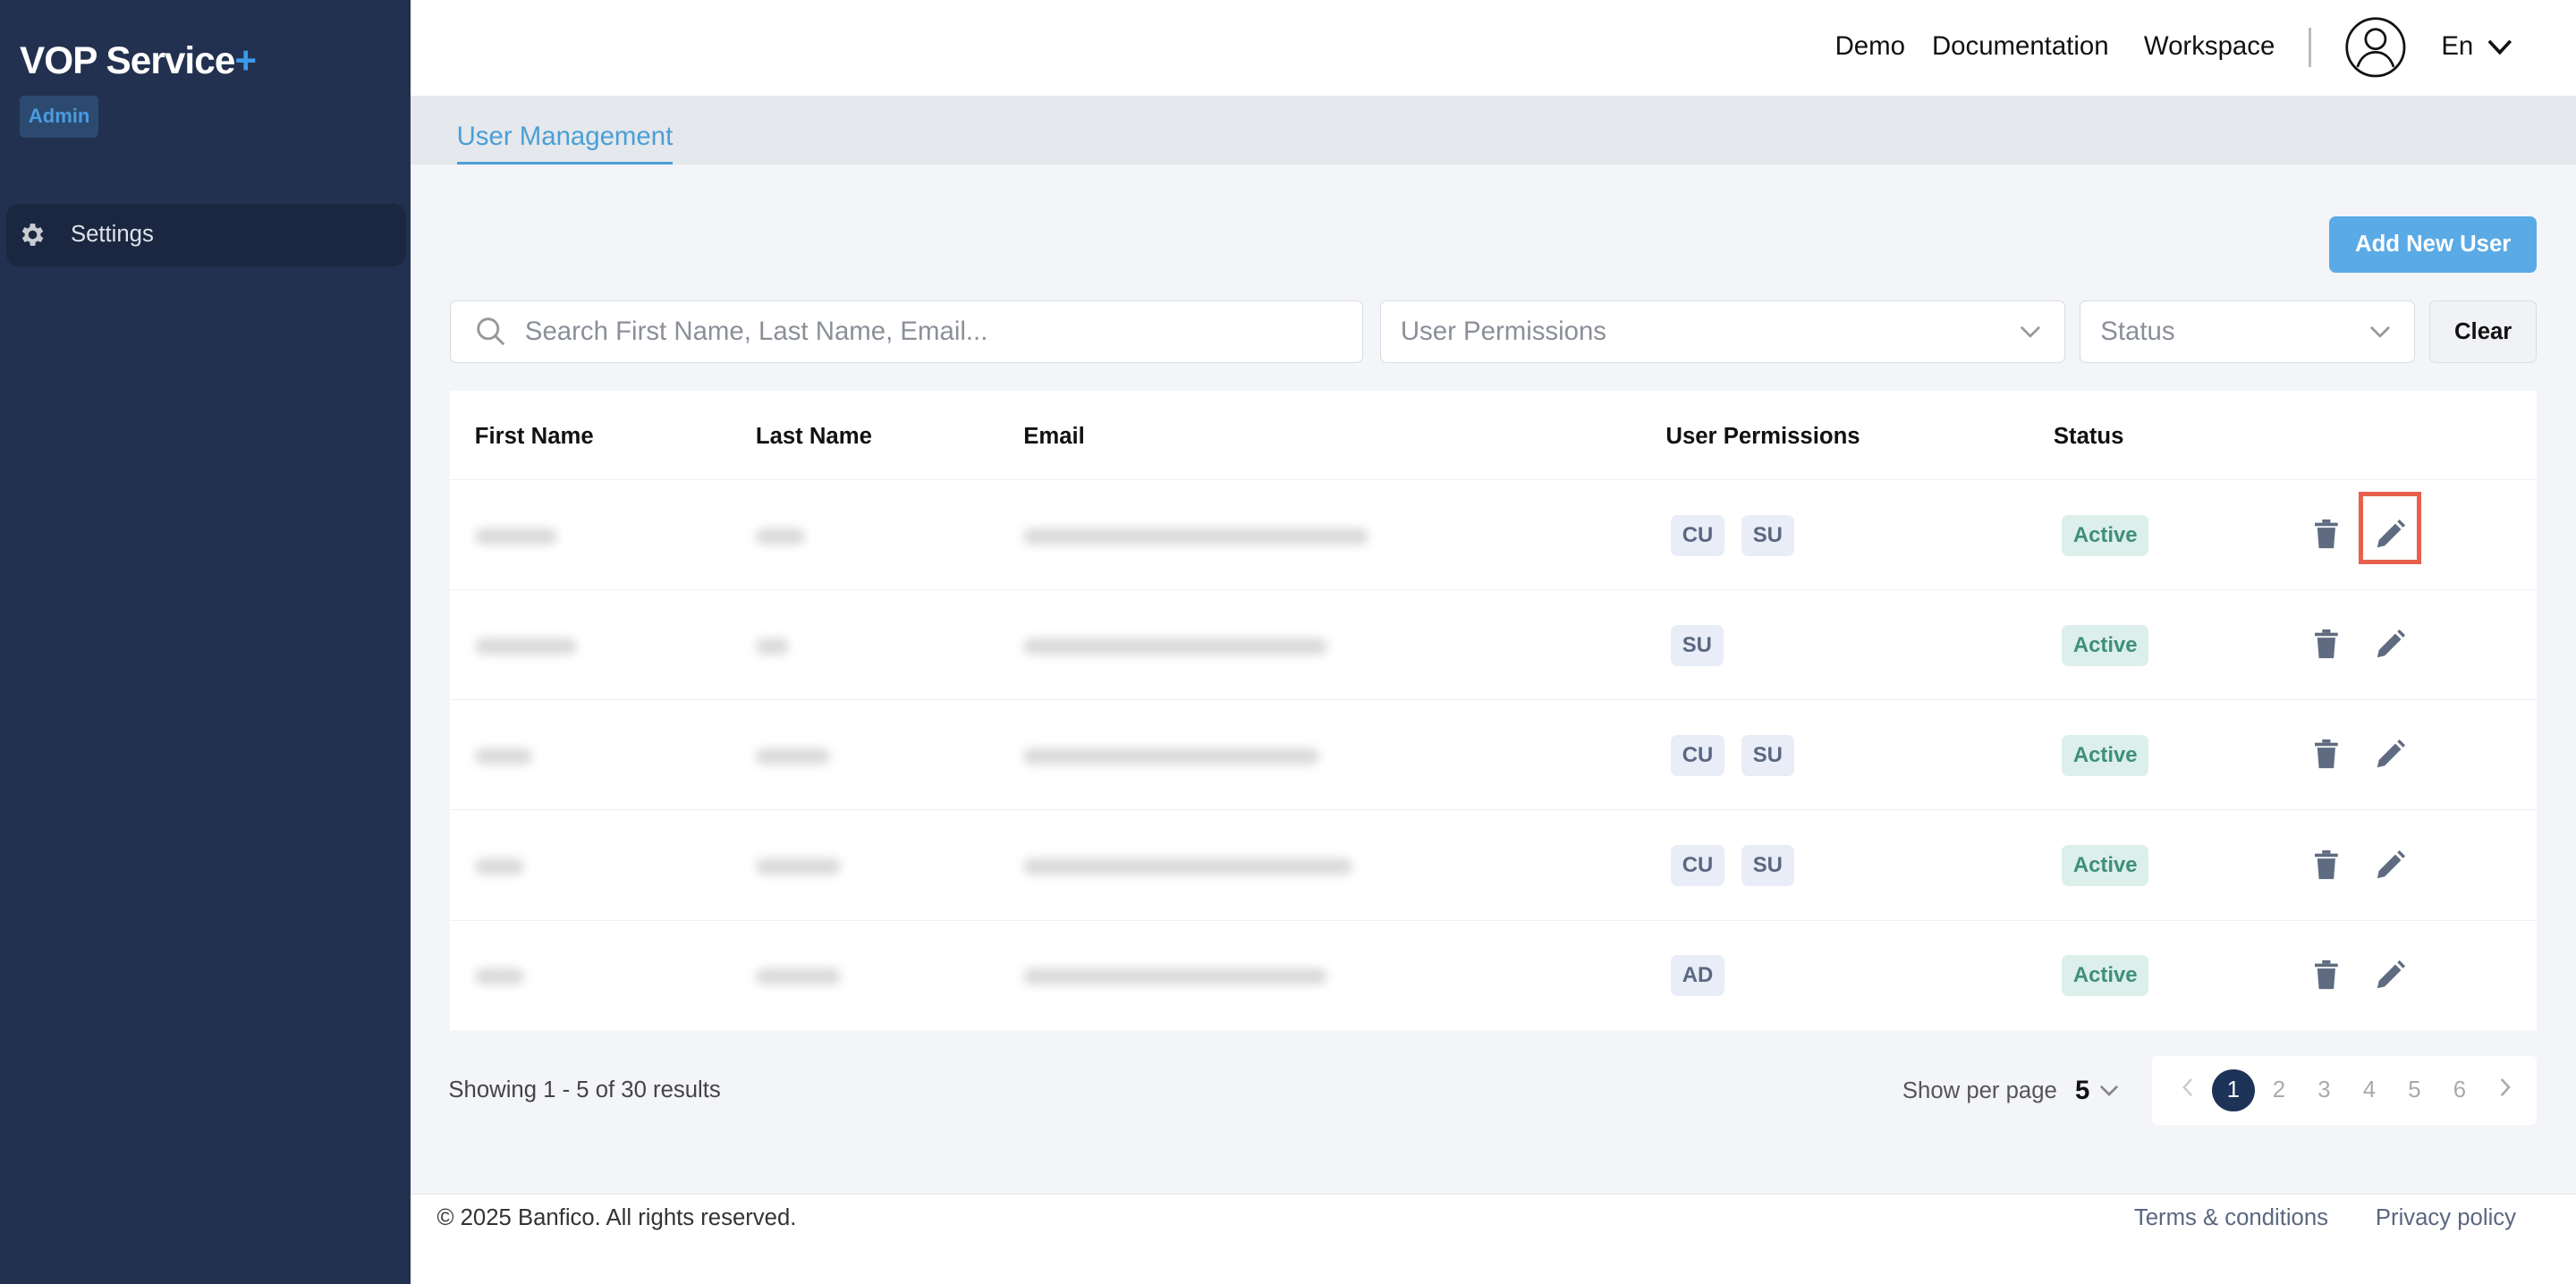  Describe the element at coordinates (2020, 45) in the screenshot. I see `nav-documentation: Documentation` at that location.